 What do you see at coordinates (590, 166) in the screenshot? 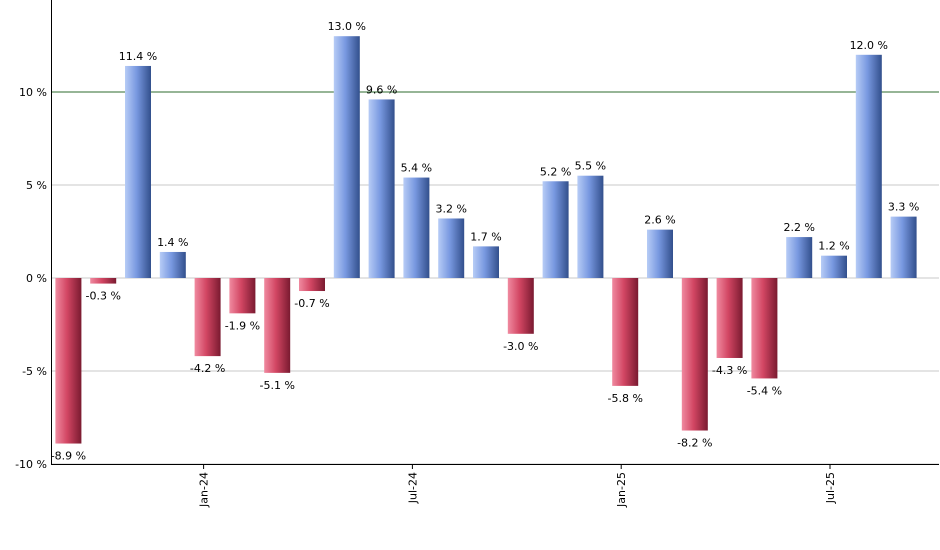
I see `data-label: 5.5 %` at bounding box center [590, 166].